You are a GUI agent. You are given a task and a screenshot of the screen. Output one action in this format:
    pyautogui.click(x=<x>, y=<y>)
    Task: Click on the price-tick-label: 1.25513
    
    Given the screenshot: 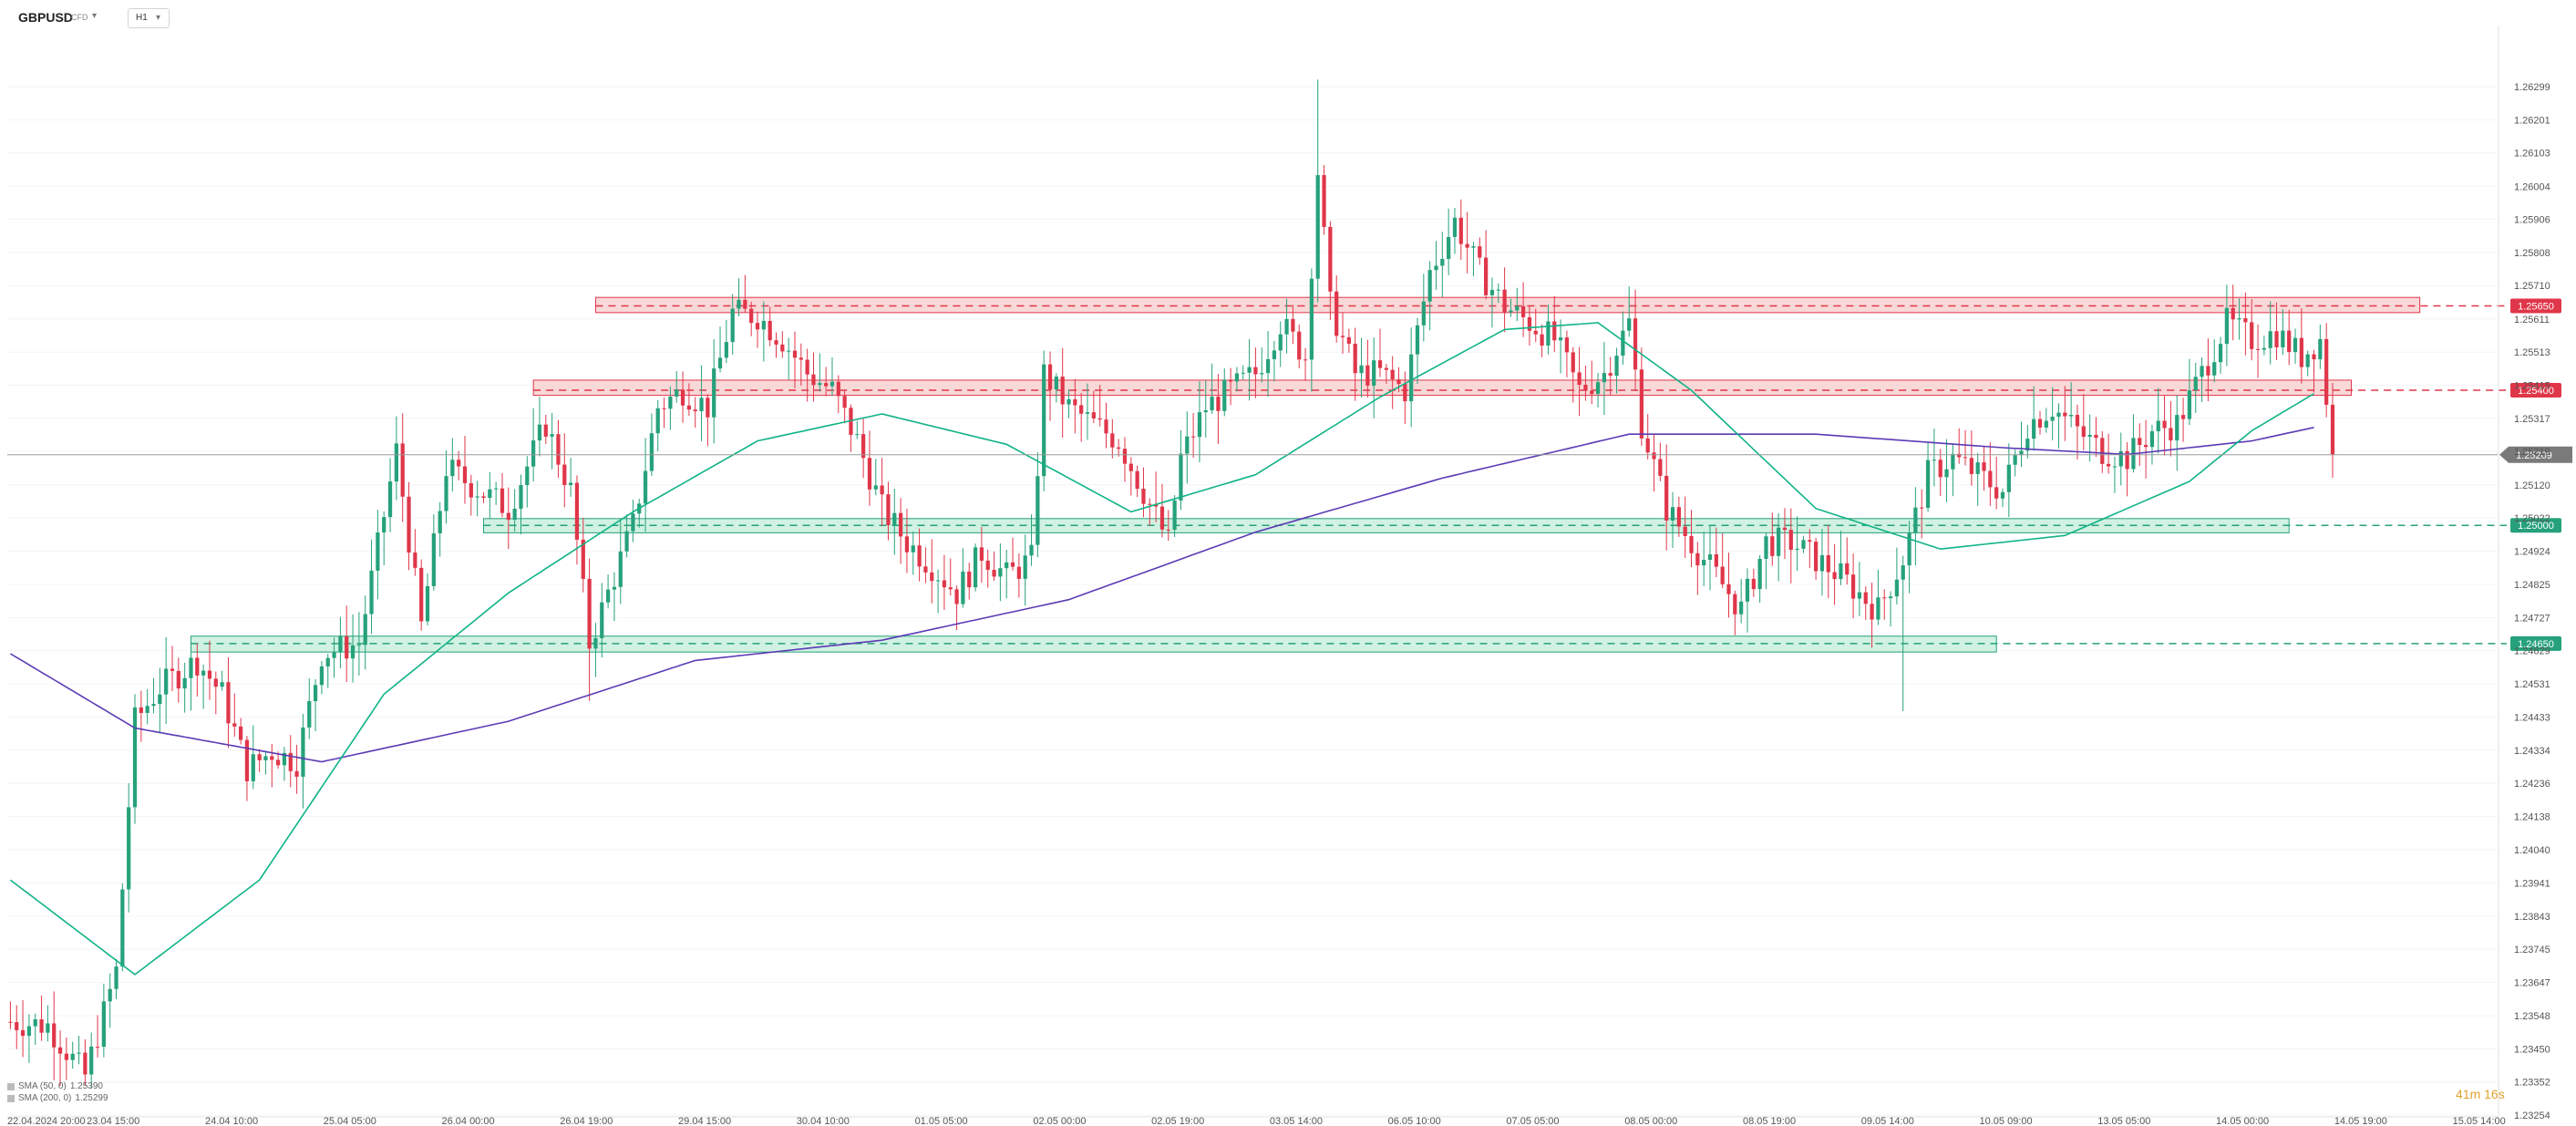 What is the action you would take?
    pyautogui.click(x=2532, y=353)
    